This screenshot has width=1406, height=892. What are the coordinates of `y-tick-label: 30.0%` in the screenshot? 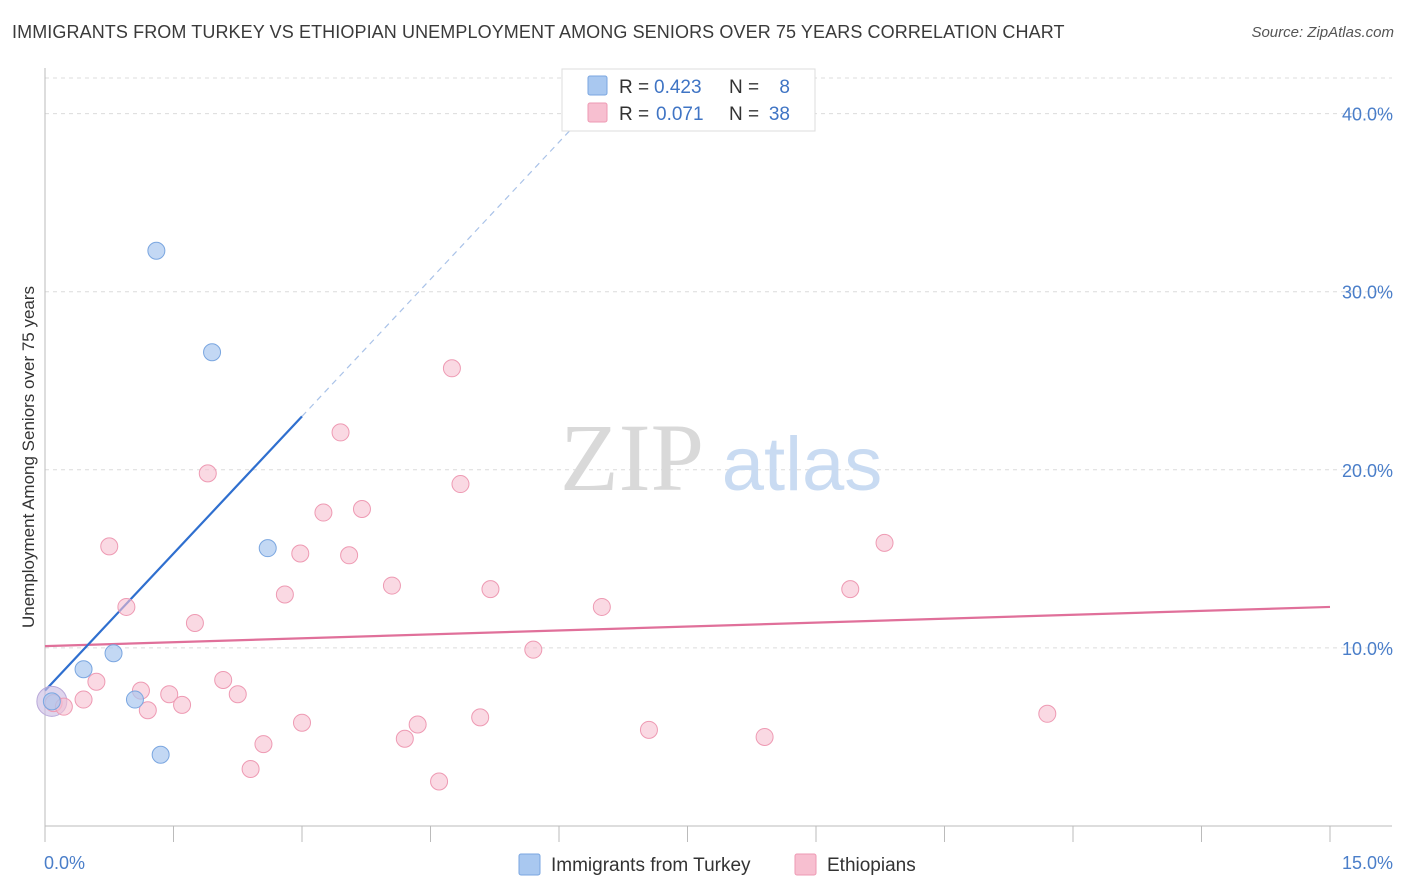 It's located at (1367, 293).